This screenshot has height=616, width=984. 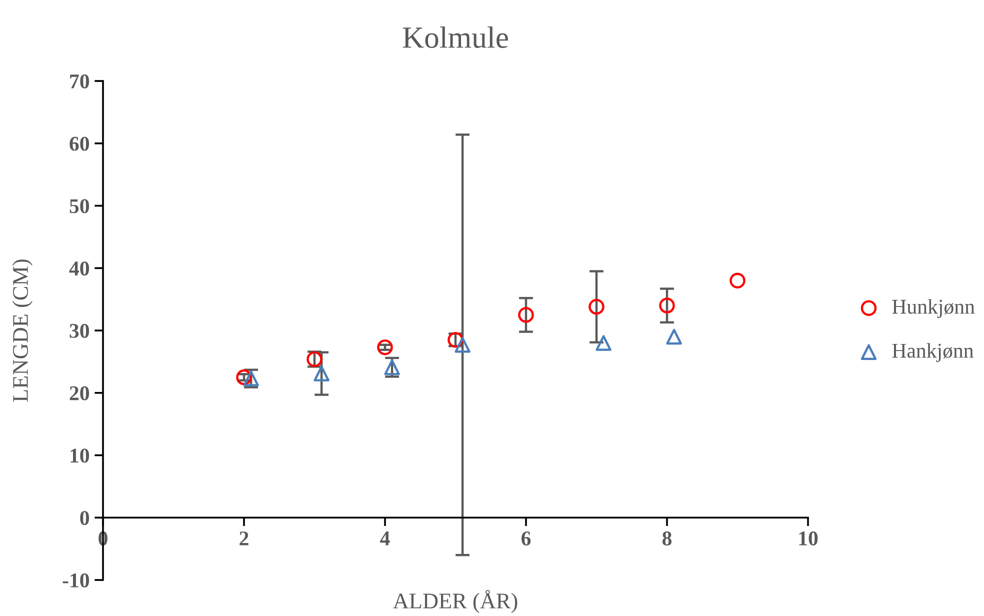 What do you see at coordinates (80, 331) in the screenshot?
I see `y-tick-label: 30` at bounding box center [80, 331].